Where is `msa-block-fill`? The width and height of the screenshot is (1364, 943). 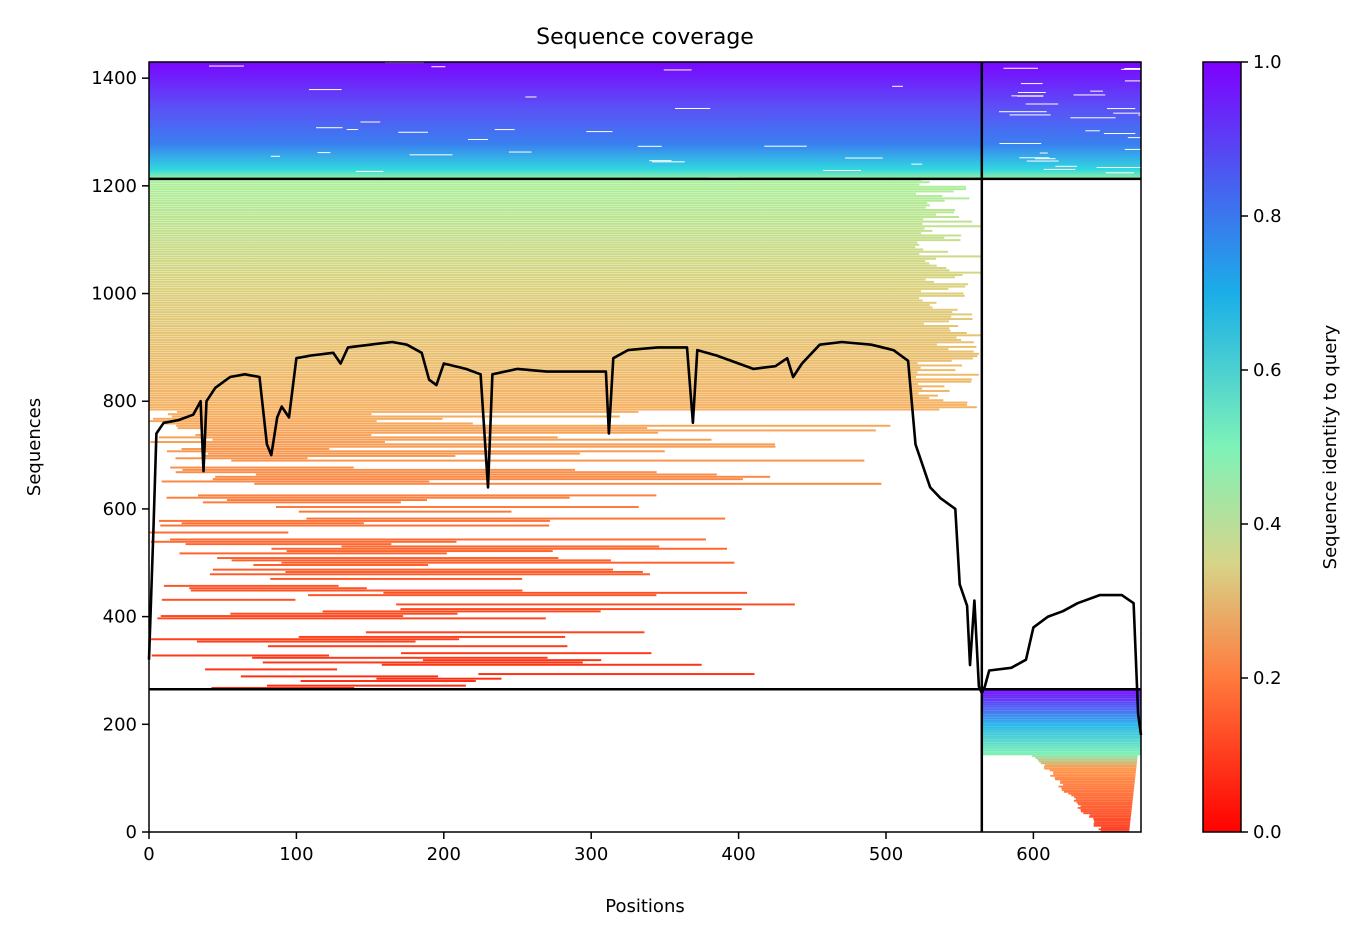
msa-block-fill is located at coordinates (565, 120).